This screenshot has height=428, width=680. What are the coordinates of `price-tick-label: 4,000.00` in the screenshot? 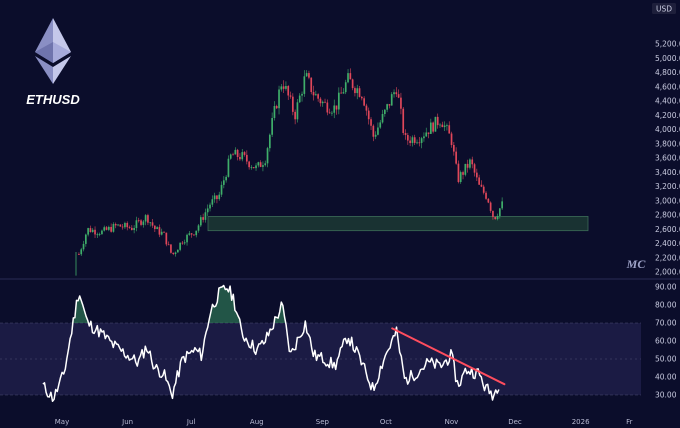 It's located at (667, 129).